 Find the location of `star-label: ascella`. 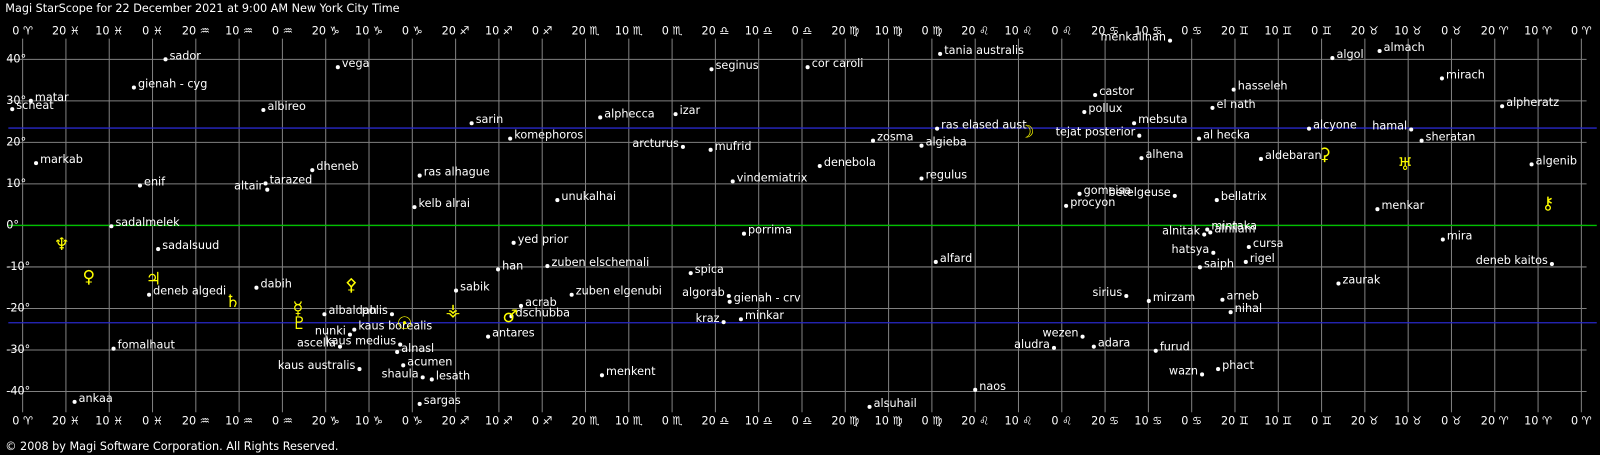

star-label: ascella is located at coordinates (316, 343).